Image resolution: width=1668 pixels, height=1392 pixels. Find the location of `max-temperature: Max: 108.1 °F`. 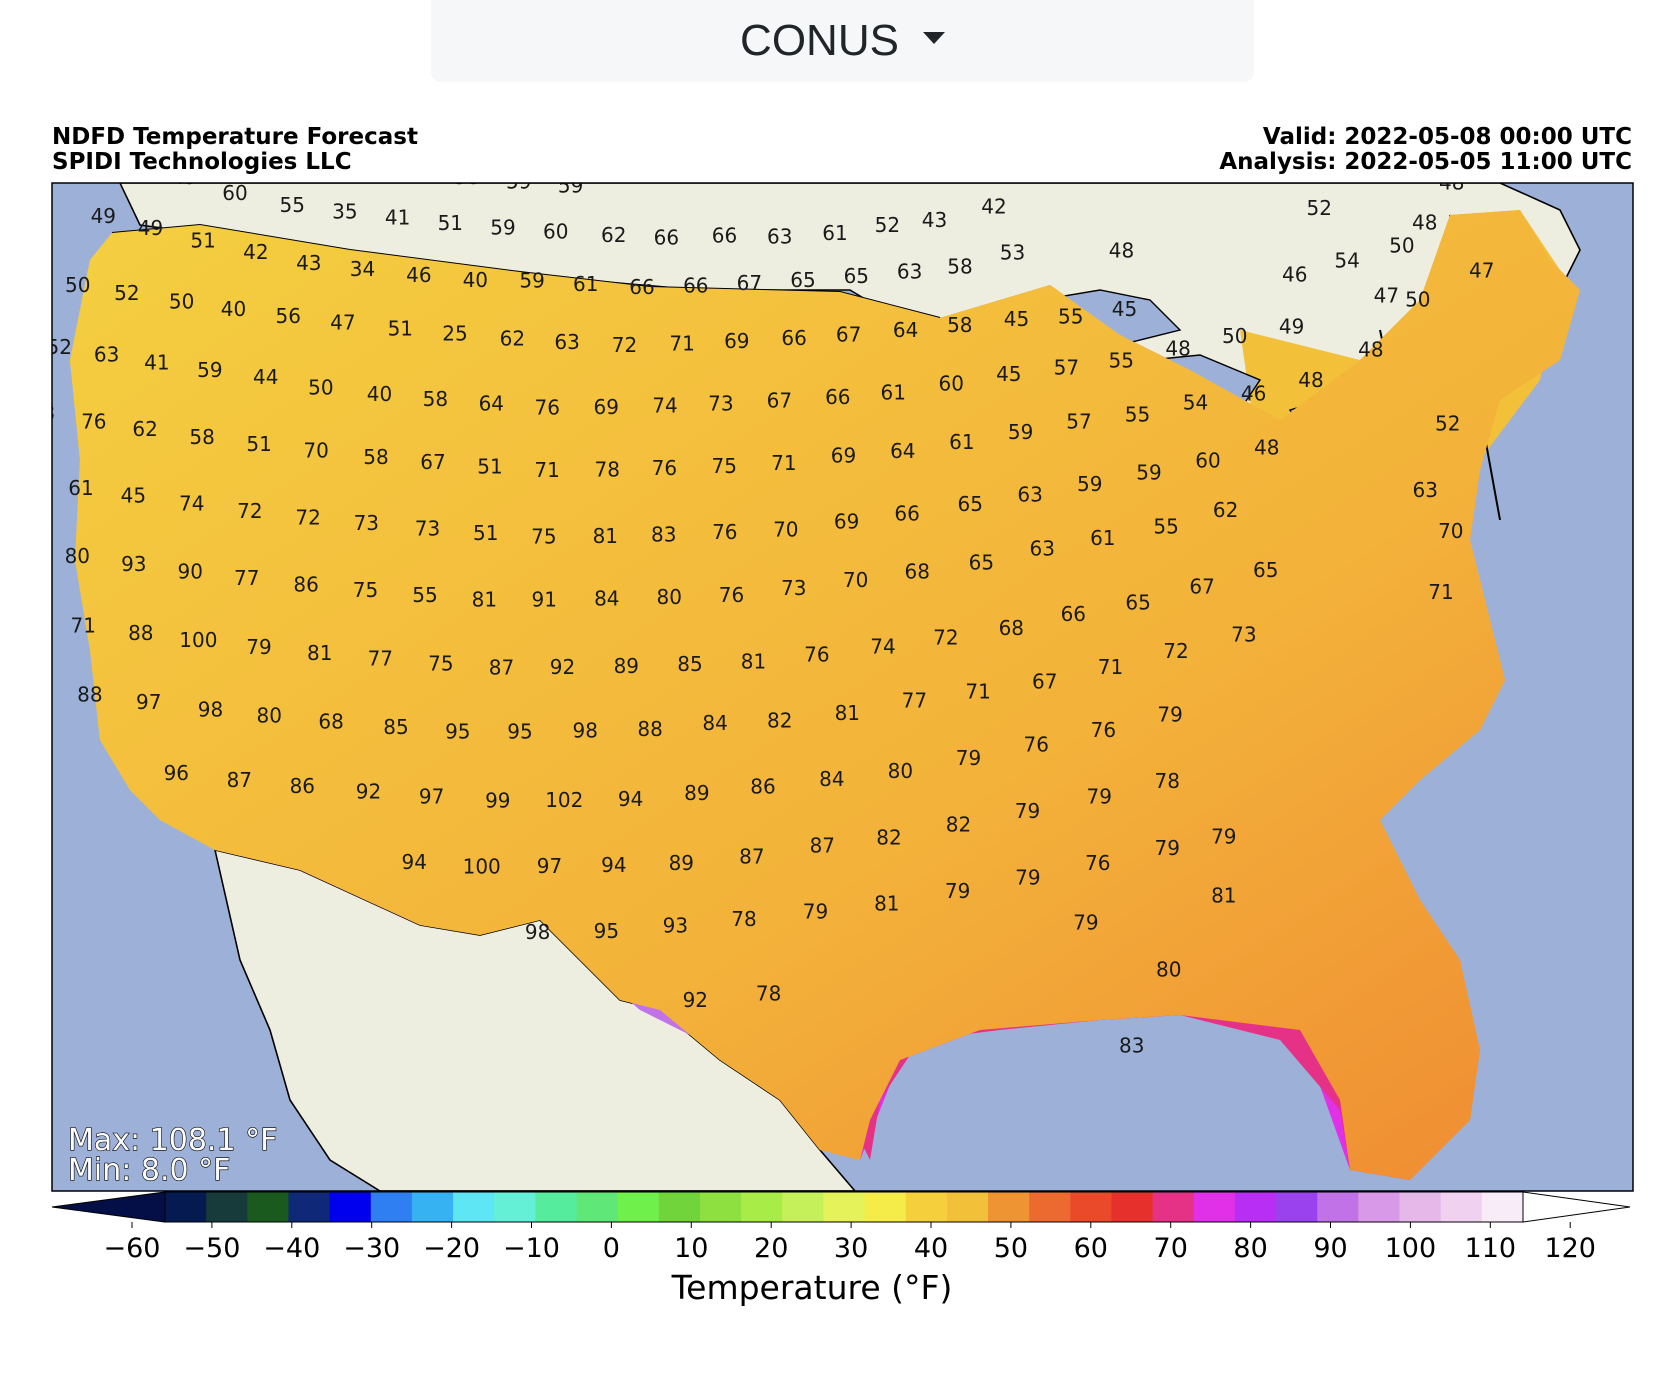

max-temperature: Max: 108.1 °F is located at coordinates (172, 1140).